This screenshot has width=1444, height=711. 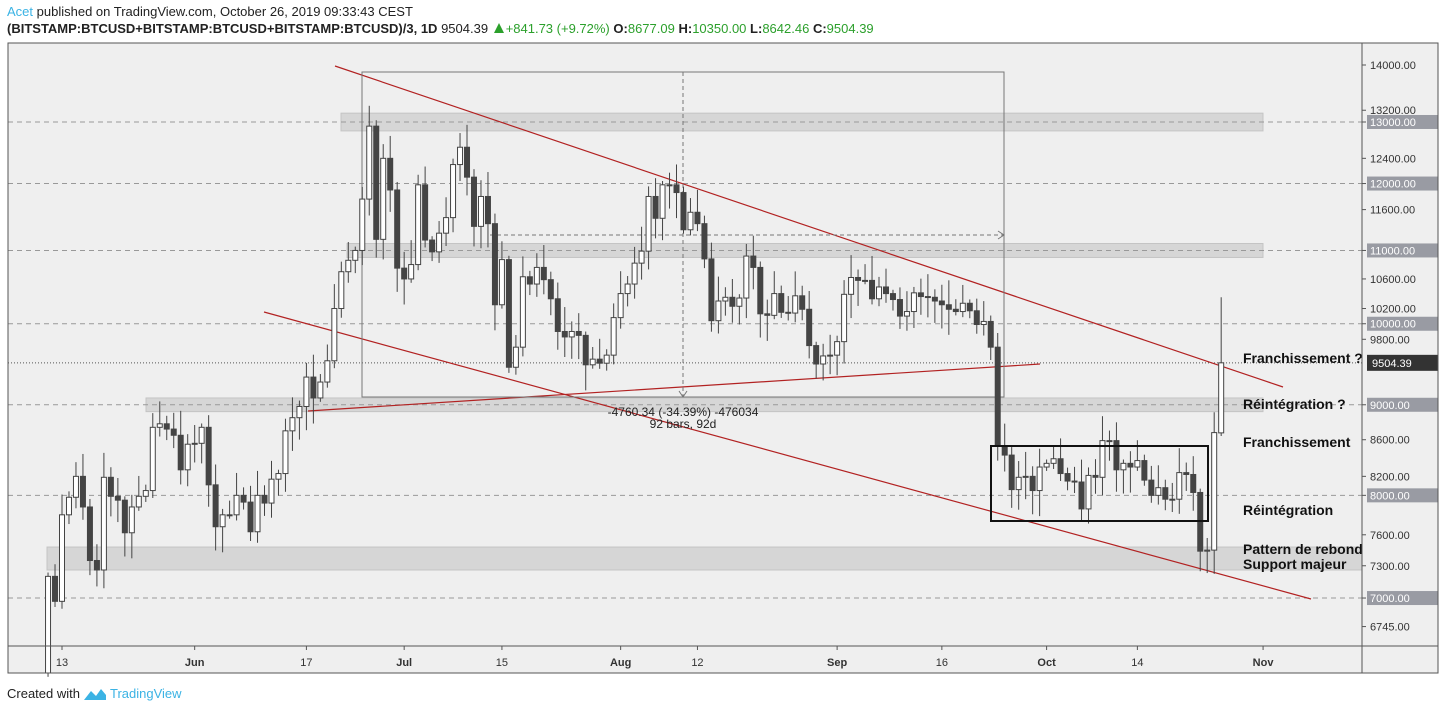 What do you see at coordinates (20, 11) in the screenshot?
I see `author-link: Acet` at bounding box center [20, 11].